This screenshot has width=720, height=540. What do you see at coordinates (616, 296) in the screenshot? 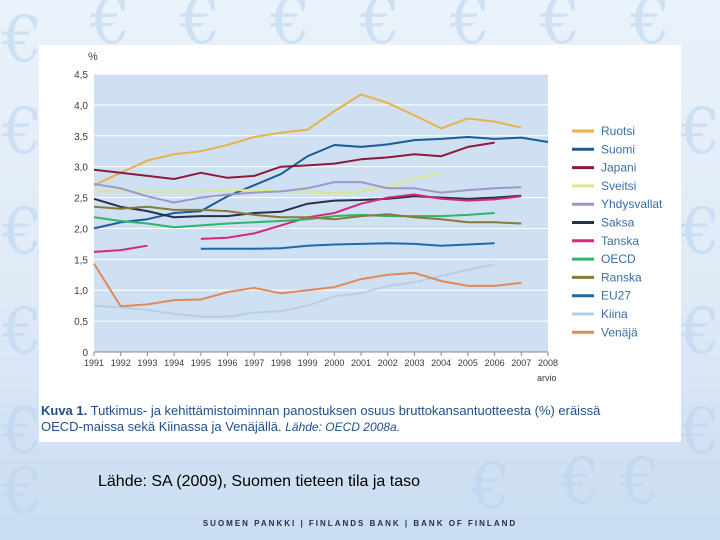
I see `legend-label: EU27` at bounding box center [616, 296].